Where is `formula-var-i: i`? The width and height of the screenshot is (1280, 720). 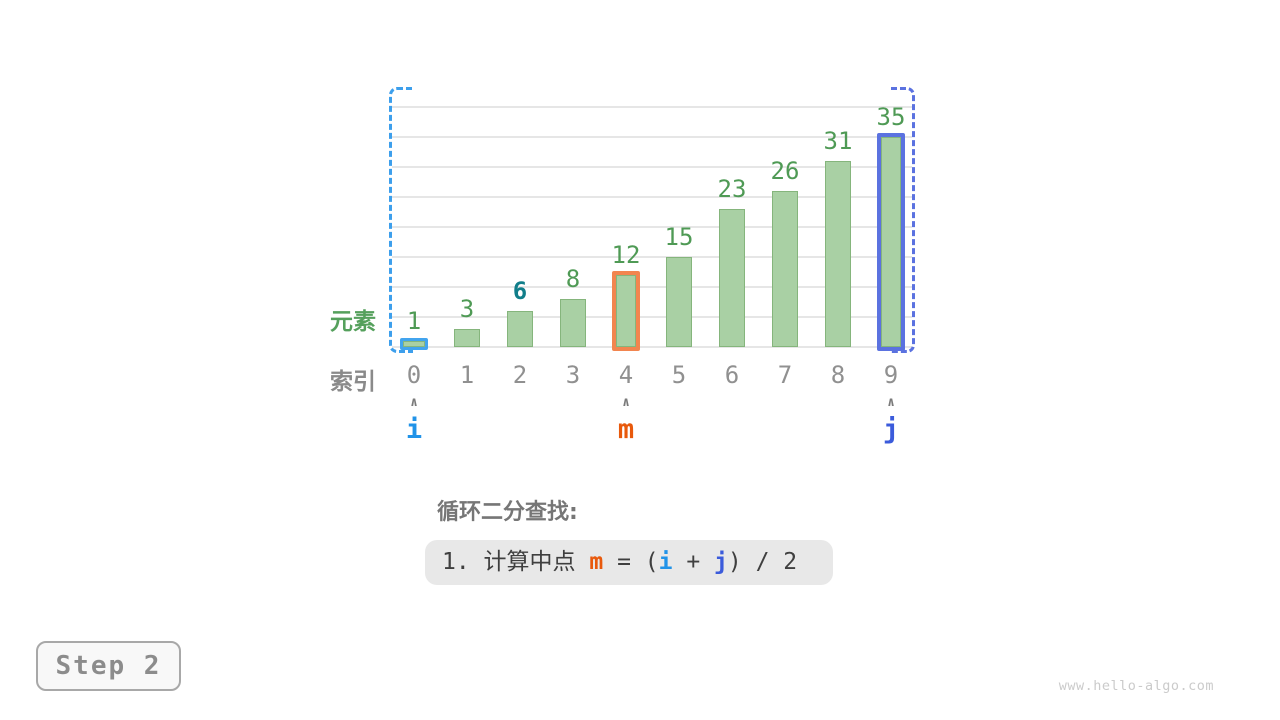 formula-var-i: i is located at coordinates (665, 562).